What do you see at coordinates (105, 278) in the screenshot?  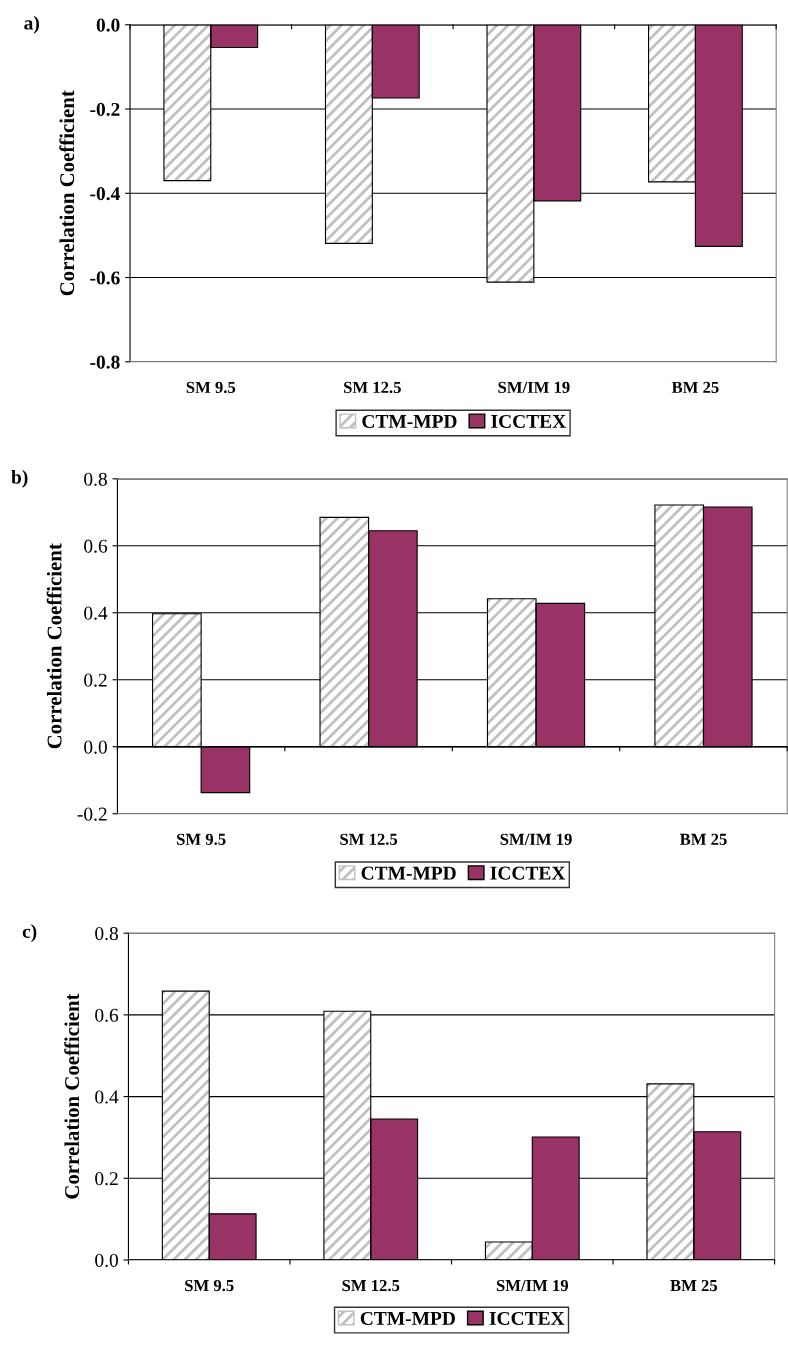 I see `y-tick-label: -0.6` at bounding box center [105, 278].